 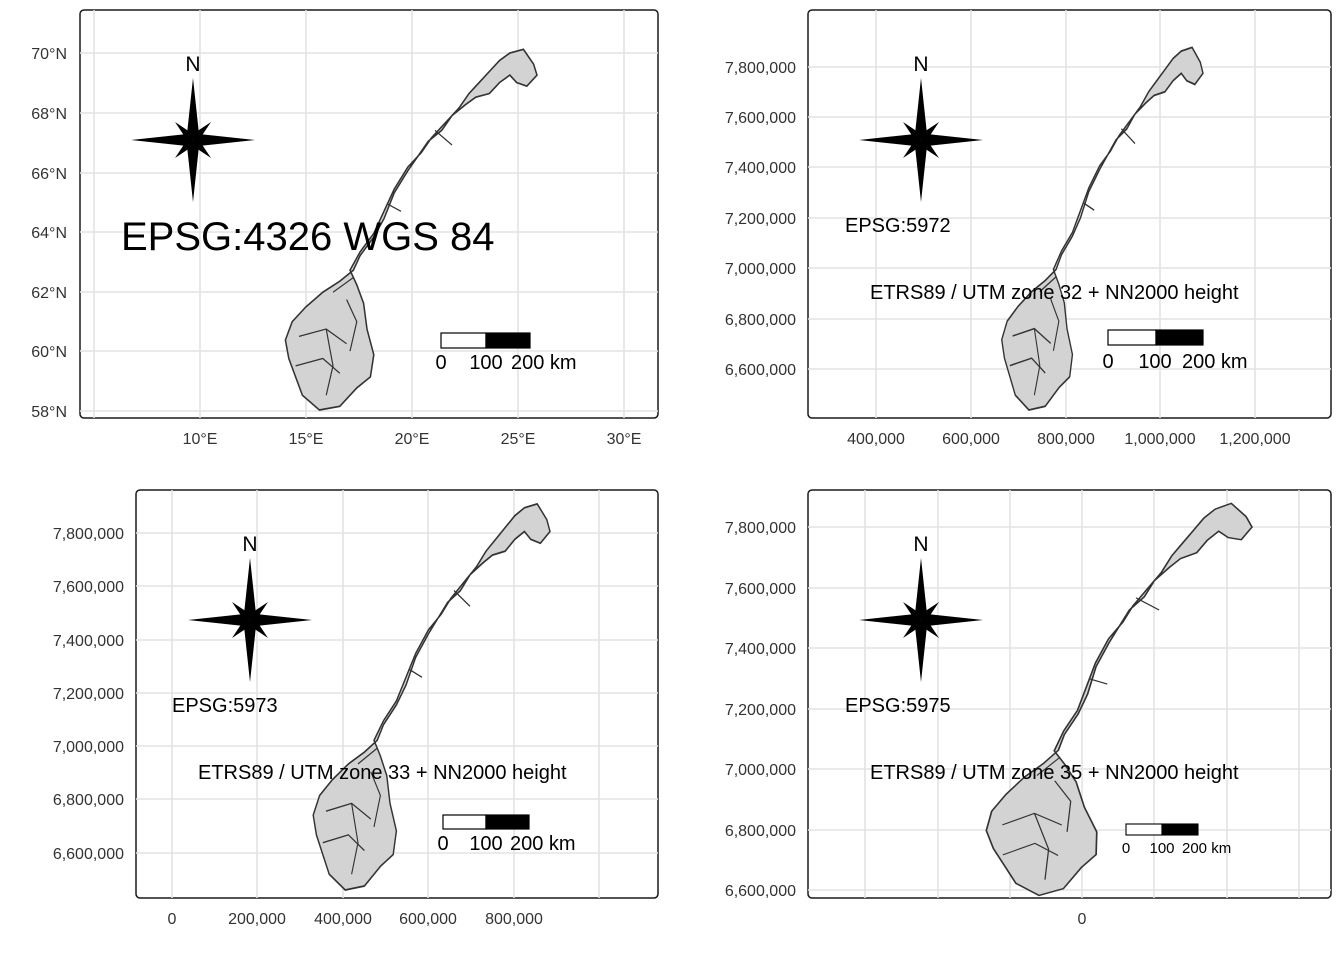 What do you see at coordinates (49, 54) in the screenshot?
I see `y-tick-label: 70°N` at bounding box center [49, 54].